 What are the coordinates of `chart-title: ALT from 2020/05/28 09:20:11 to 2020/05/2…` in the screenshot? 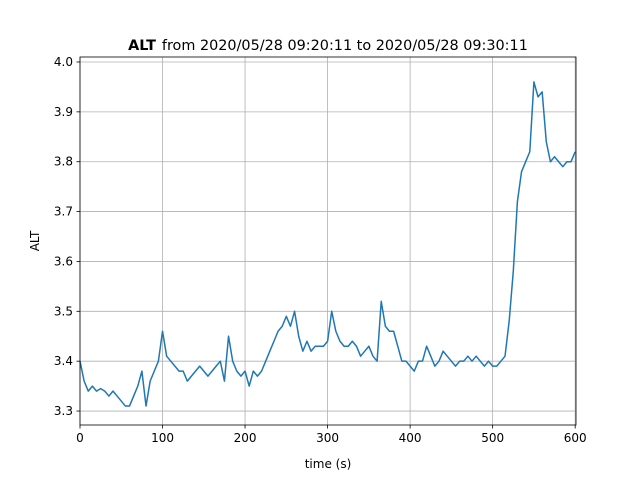 It's located at (328, 46).